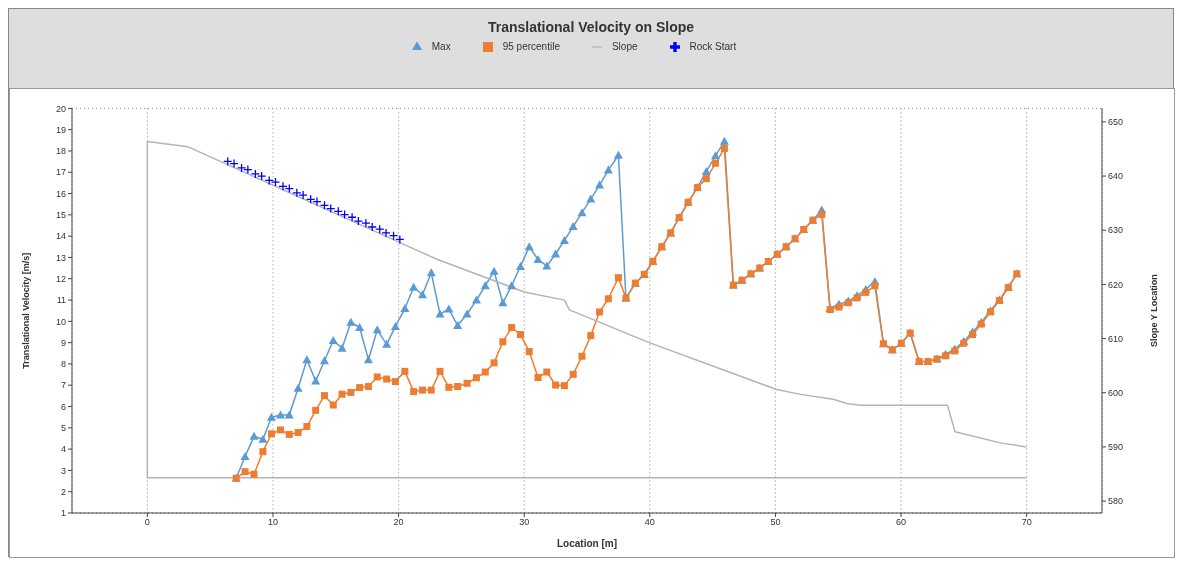  What do you see at coordinates (1116, 447) in the screenshot?
I see `y2-tick-label: 590` at bounding box center [1116, 447].